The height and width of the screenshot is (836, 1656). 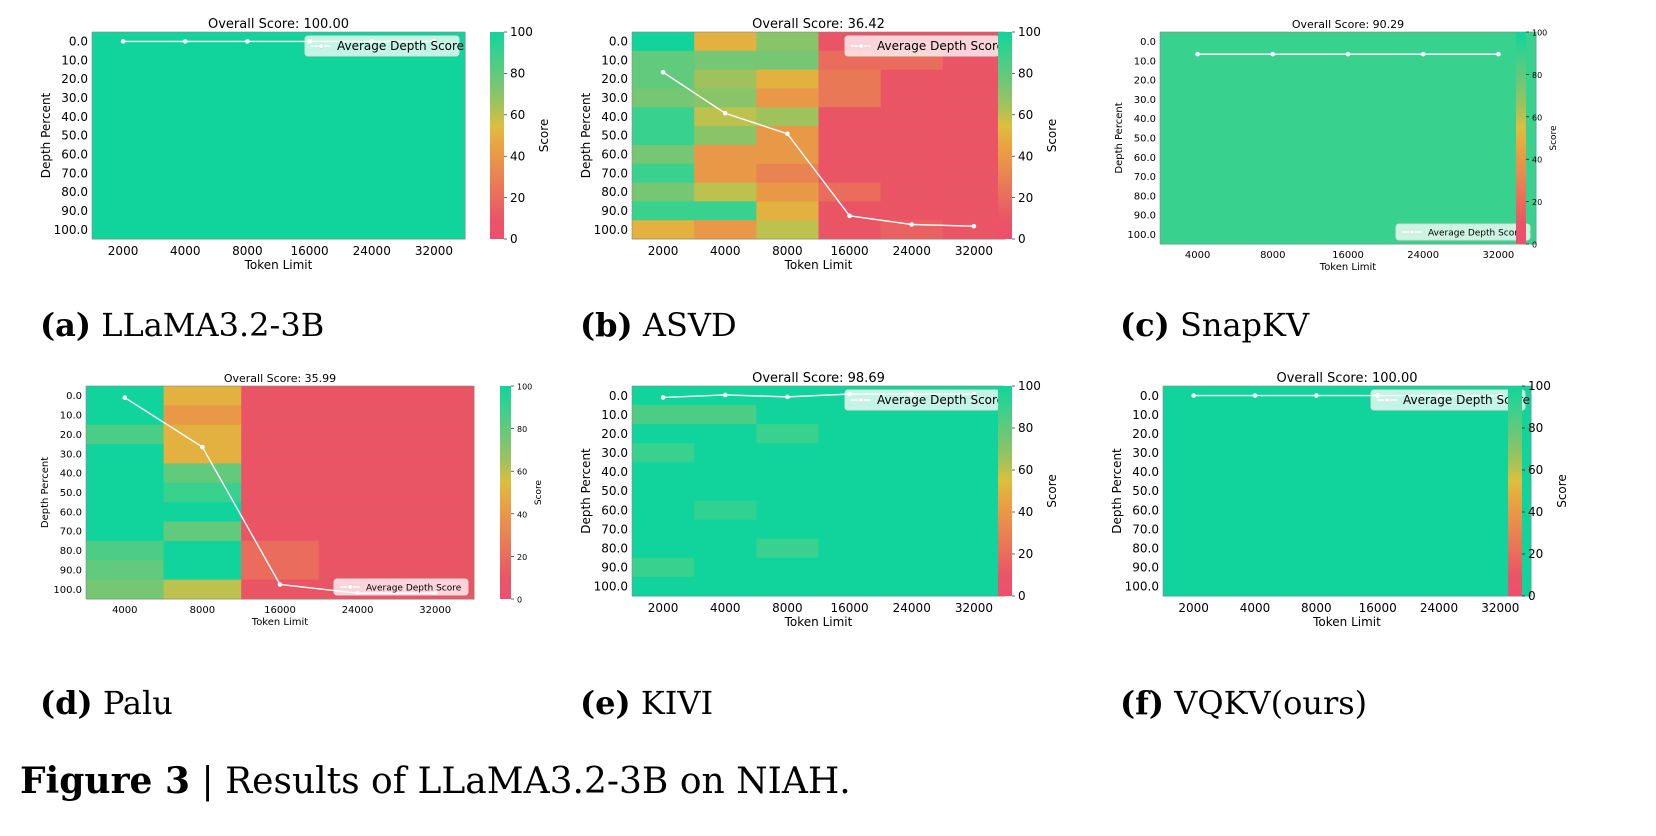 What do you see at coordinates (71, 512) in the screenshot?
I see `y-tick-label: 60.0` at bounding box center [71, 512].